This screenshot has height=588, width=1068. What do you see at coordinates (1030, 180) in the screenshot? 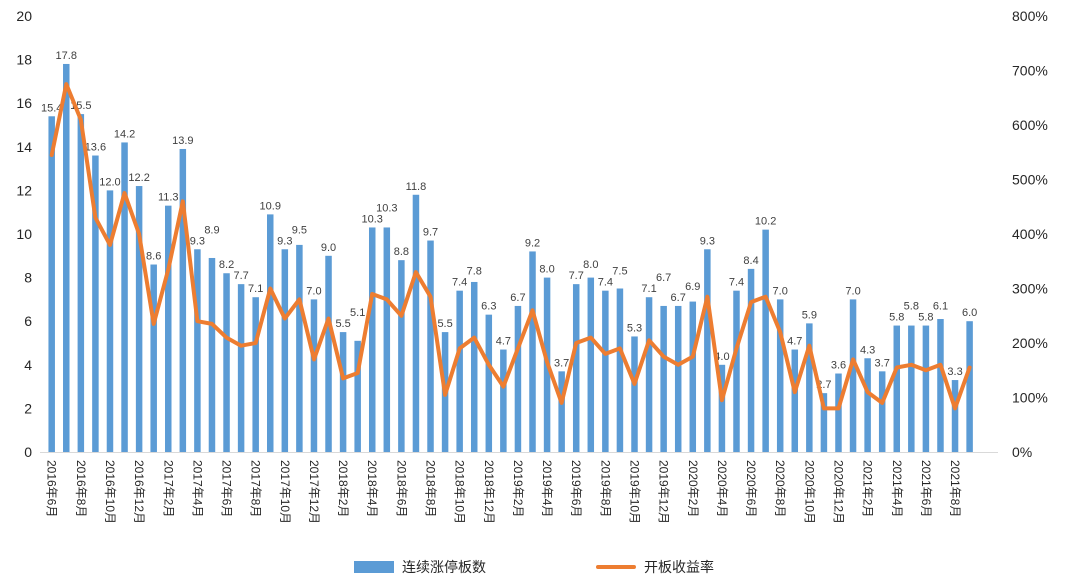
I see `y-axis-tick-right: 500%` at bounding box center [1030, 180].